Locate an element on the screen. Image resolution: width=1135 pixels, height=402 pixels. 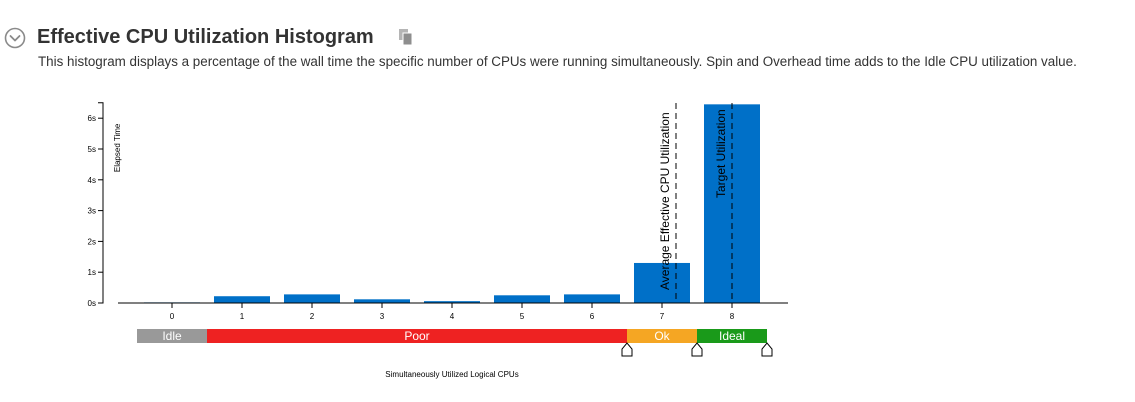
marker-label: Target Utilization is located at coordinates (721, 153).